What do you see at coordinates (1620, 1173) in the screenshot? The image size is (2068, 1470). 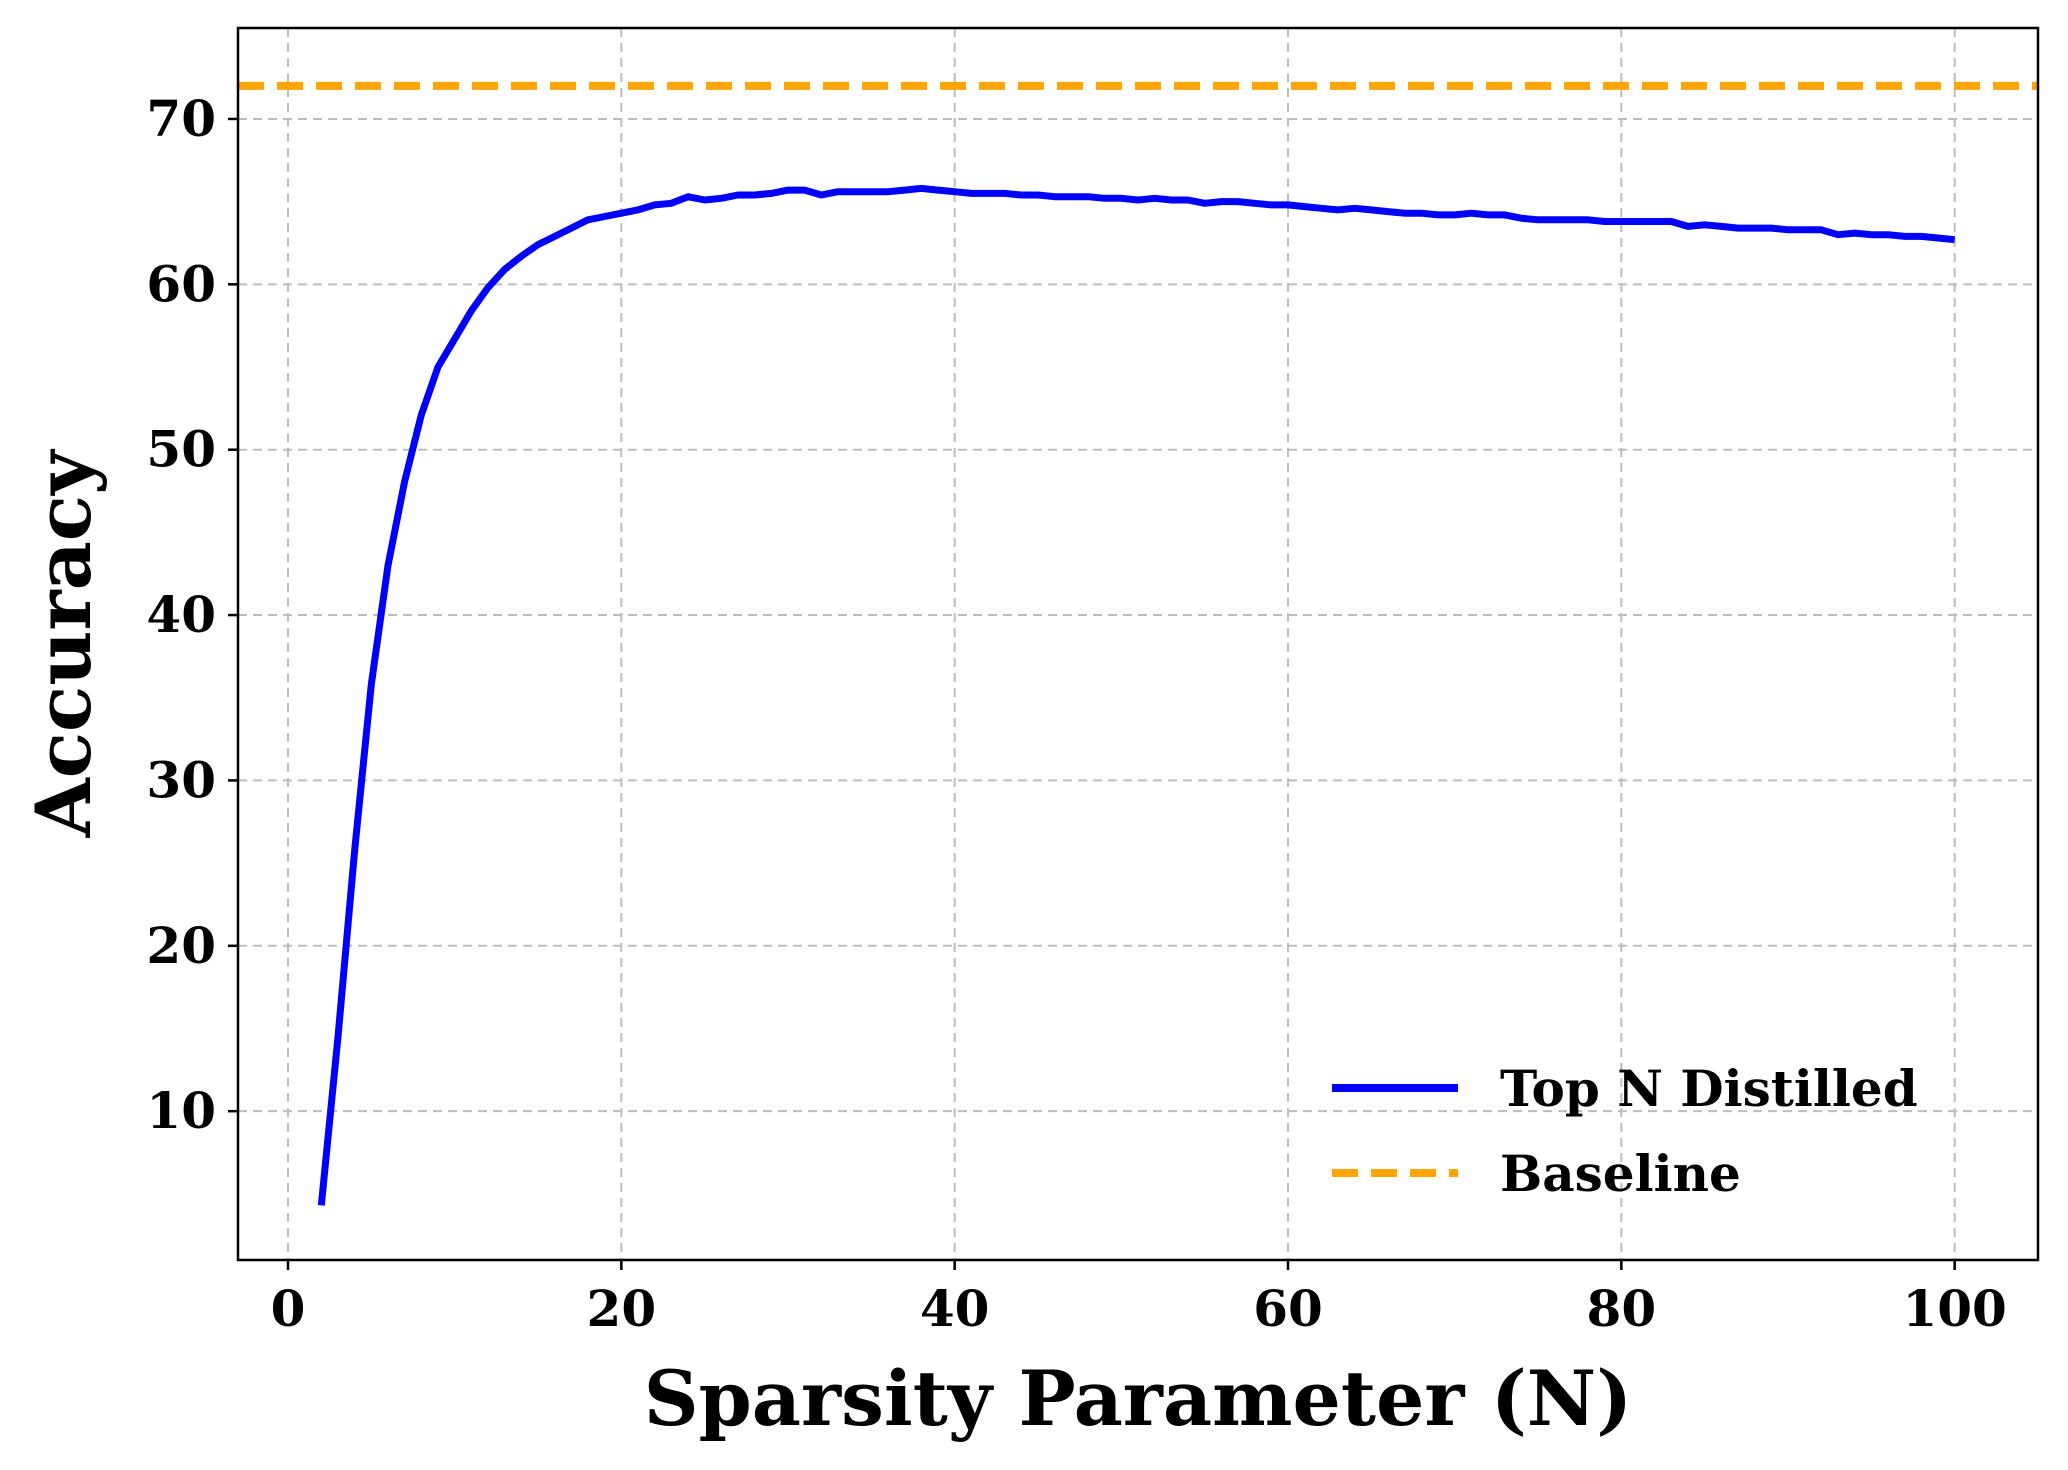 I see `legend-label-baseline: Baseline` at bounding box center [1620, 1173].